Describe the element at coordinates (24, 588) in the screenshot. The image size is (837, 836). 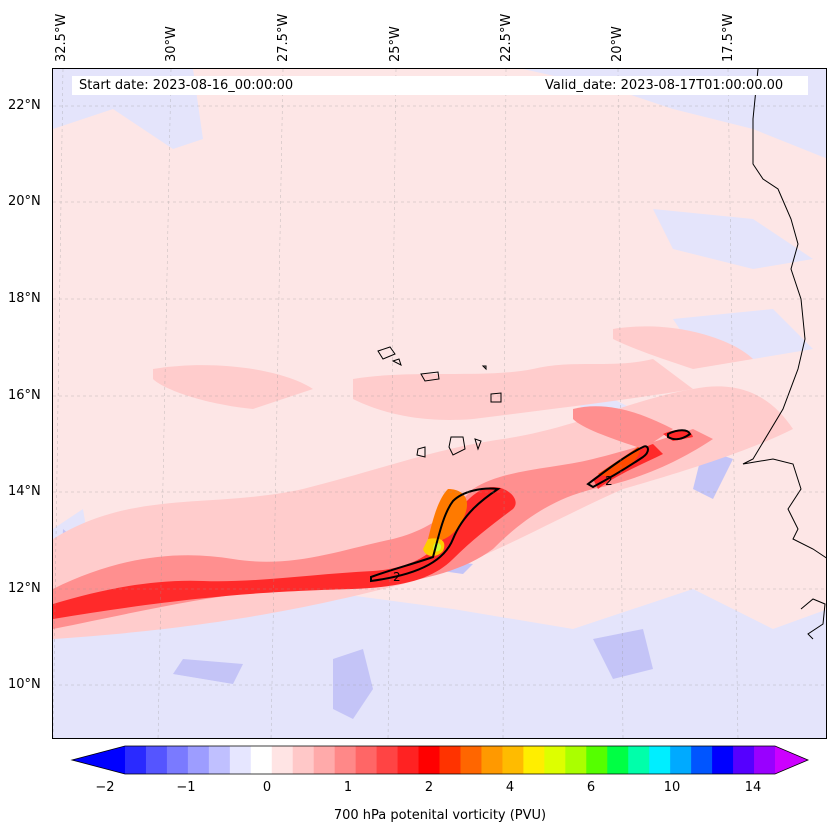
I see `lat-label: 12°N` at that location.